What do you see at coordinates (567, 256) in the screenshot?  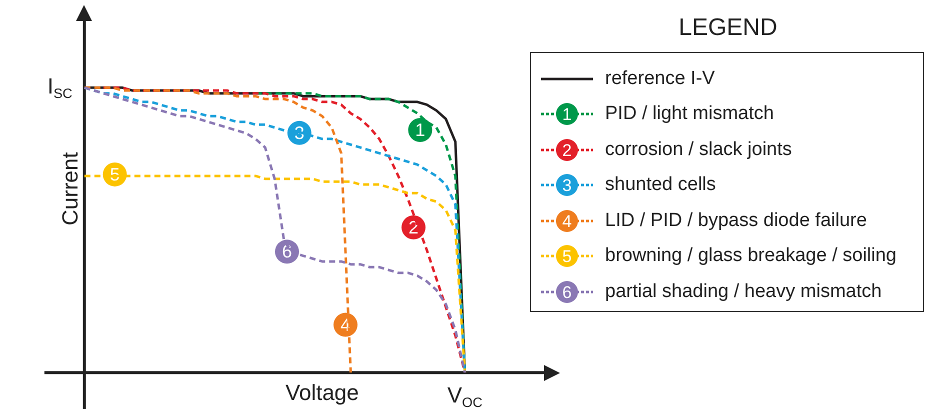 I see `text: 5` at bounding box center [567, 256].